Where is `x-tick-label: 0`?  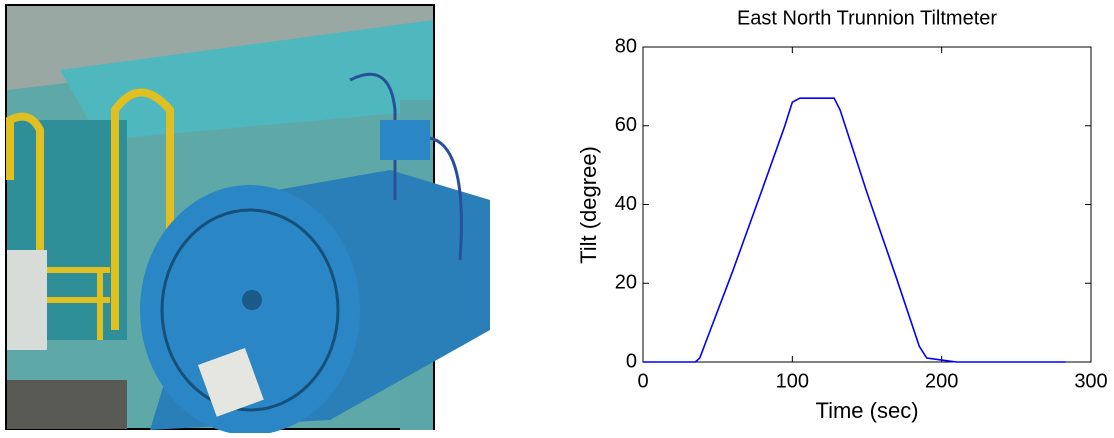 x-tick-label: 0 is located at coordinates (642, 381).